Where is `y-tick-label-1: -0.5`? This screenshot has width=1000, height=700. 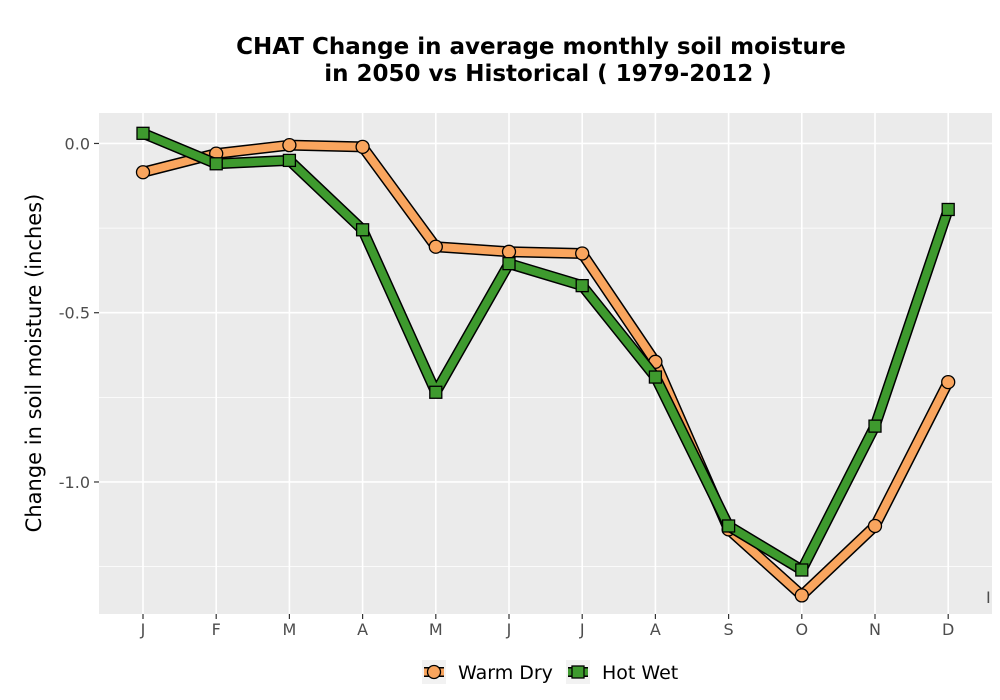
y-tick-label-1: -0.5 is located at coordinates (74, 313).